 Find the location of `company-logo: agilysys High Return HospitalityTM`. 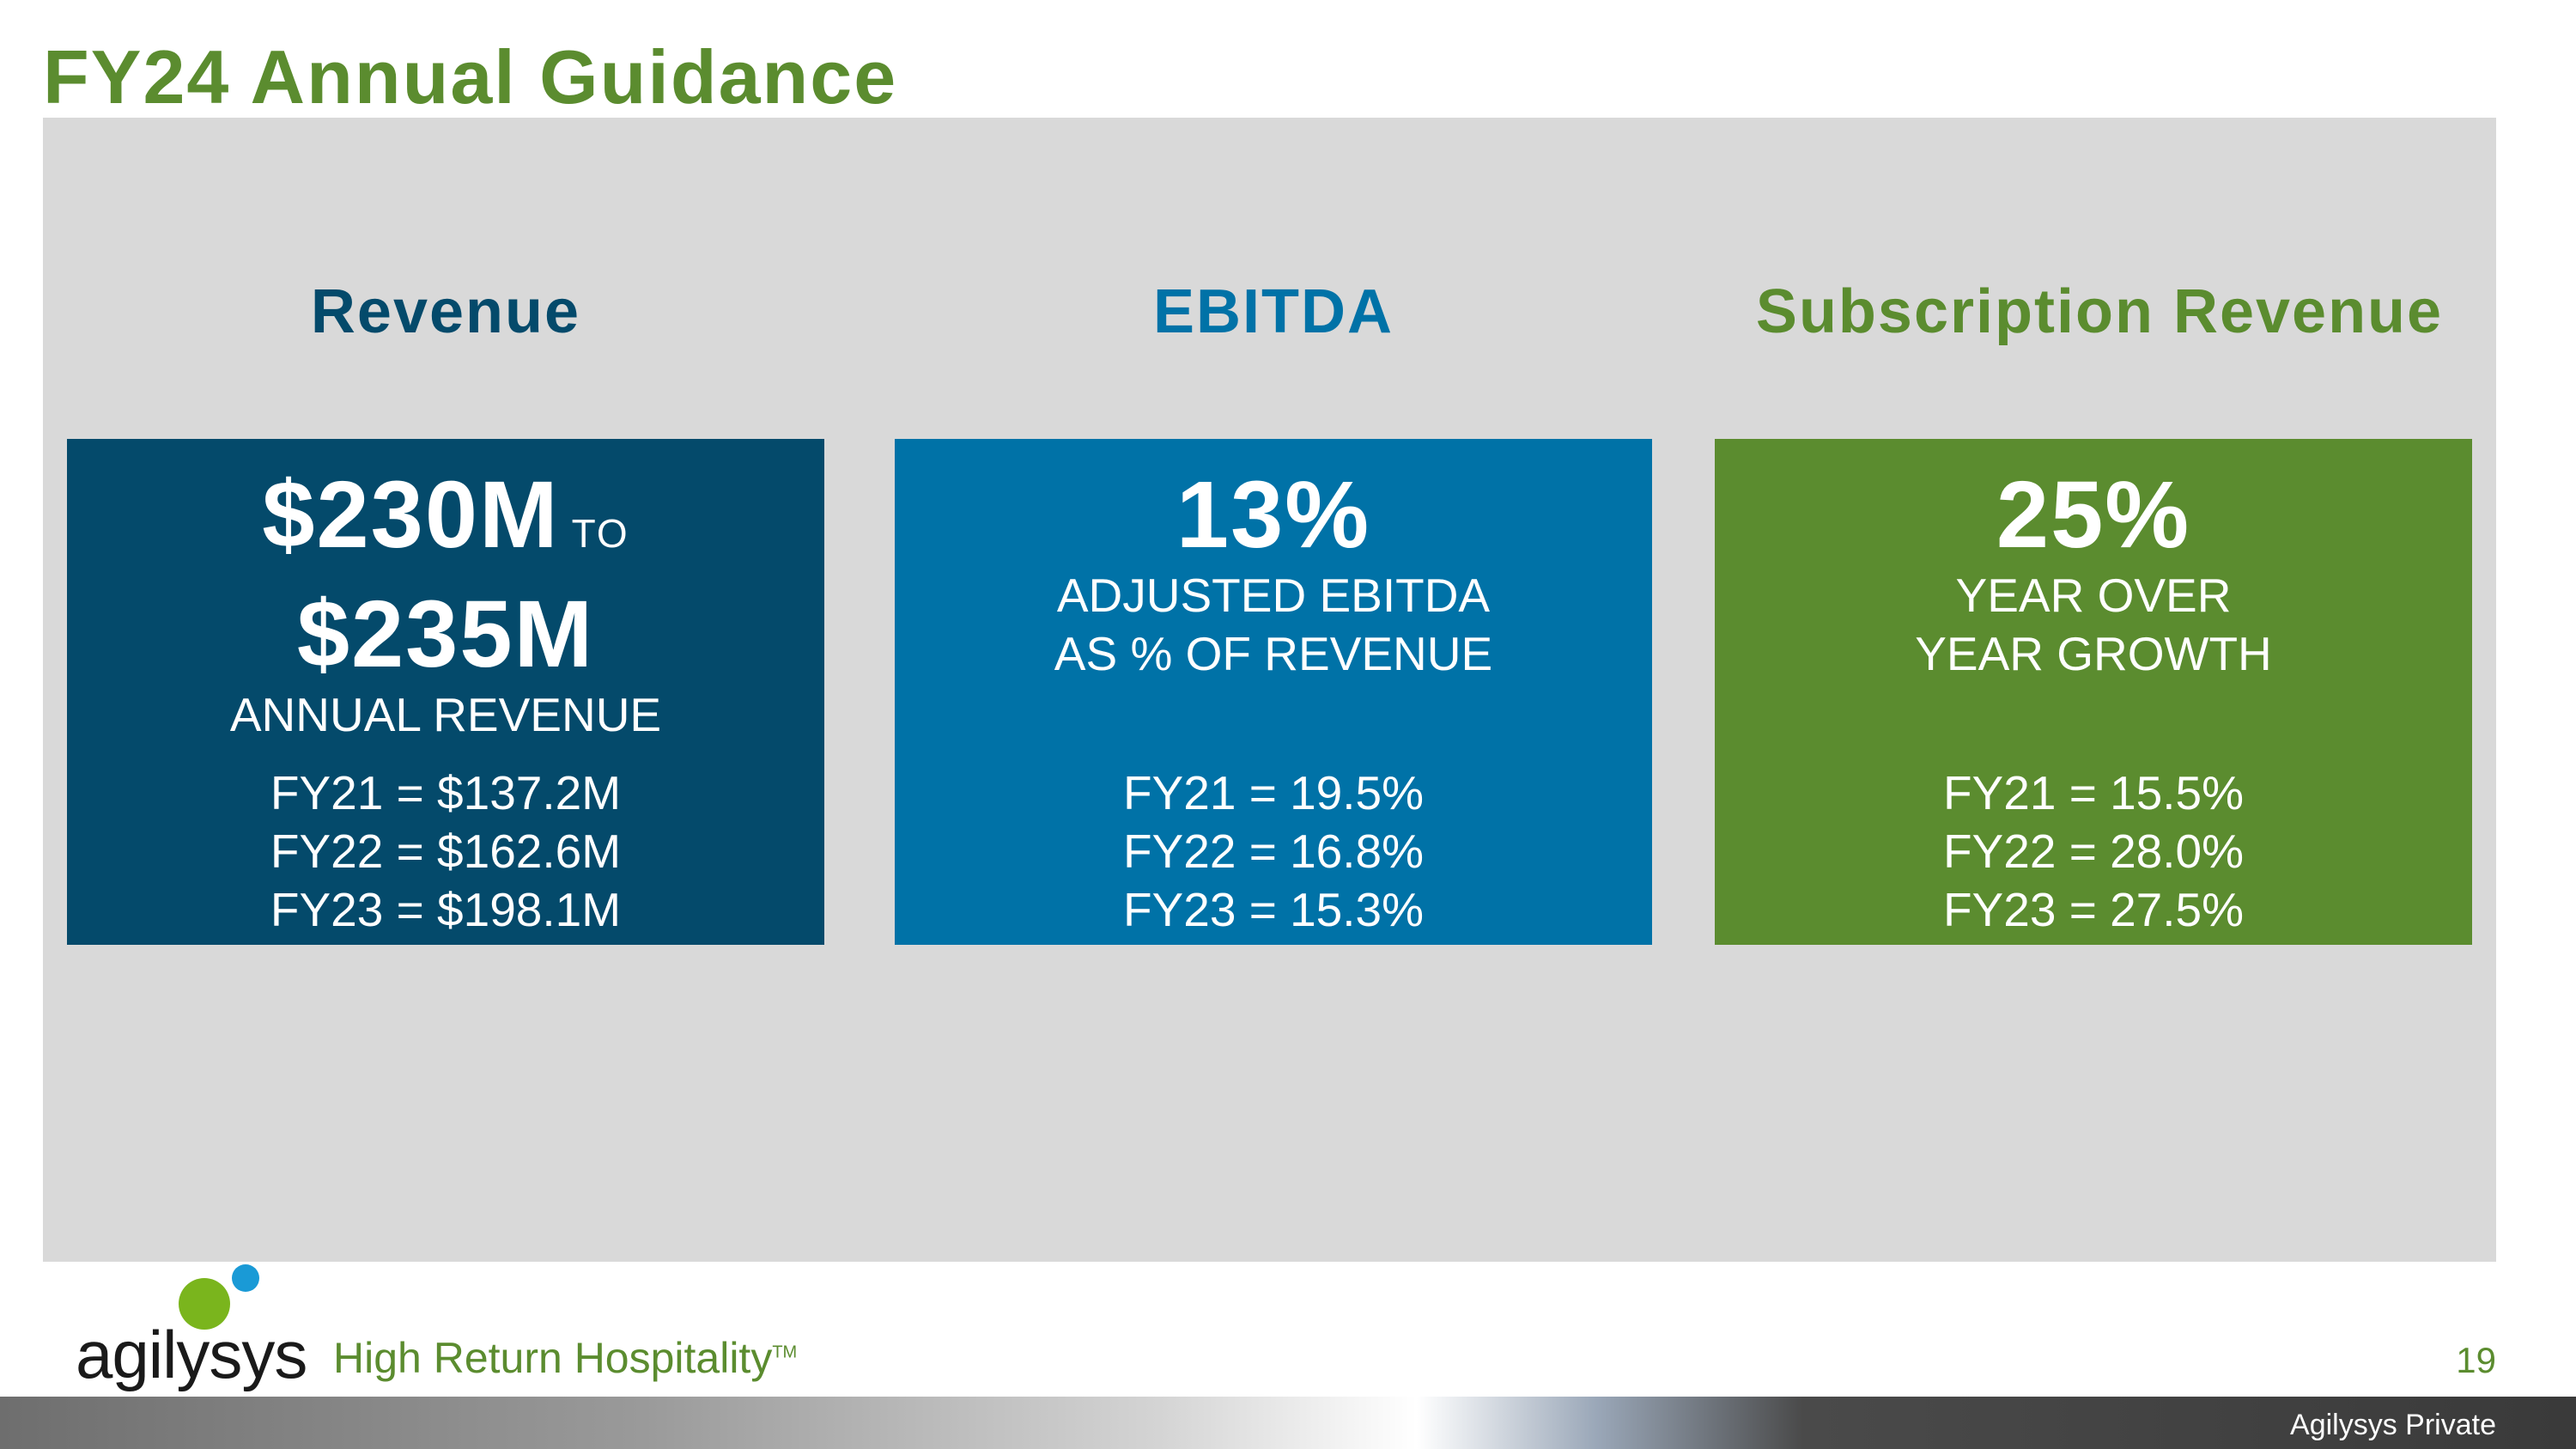

company-logo: agilysys High Return HospitalityTM is located at coordinates (458, 1333).